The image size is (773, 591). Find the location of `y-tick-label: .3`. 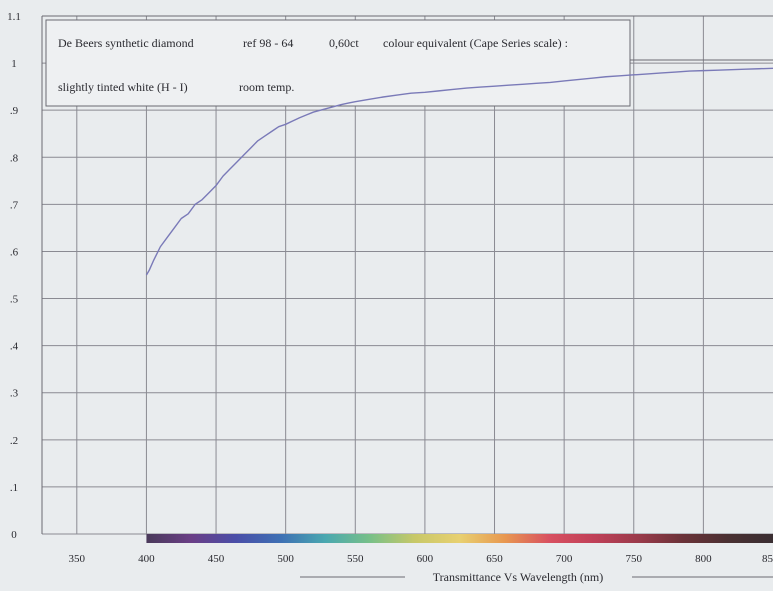

y-tick-label: .3 is located at coordinates (14, 394).